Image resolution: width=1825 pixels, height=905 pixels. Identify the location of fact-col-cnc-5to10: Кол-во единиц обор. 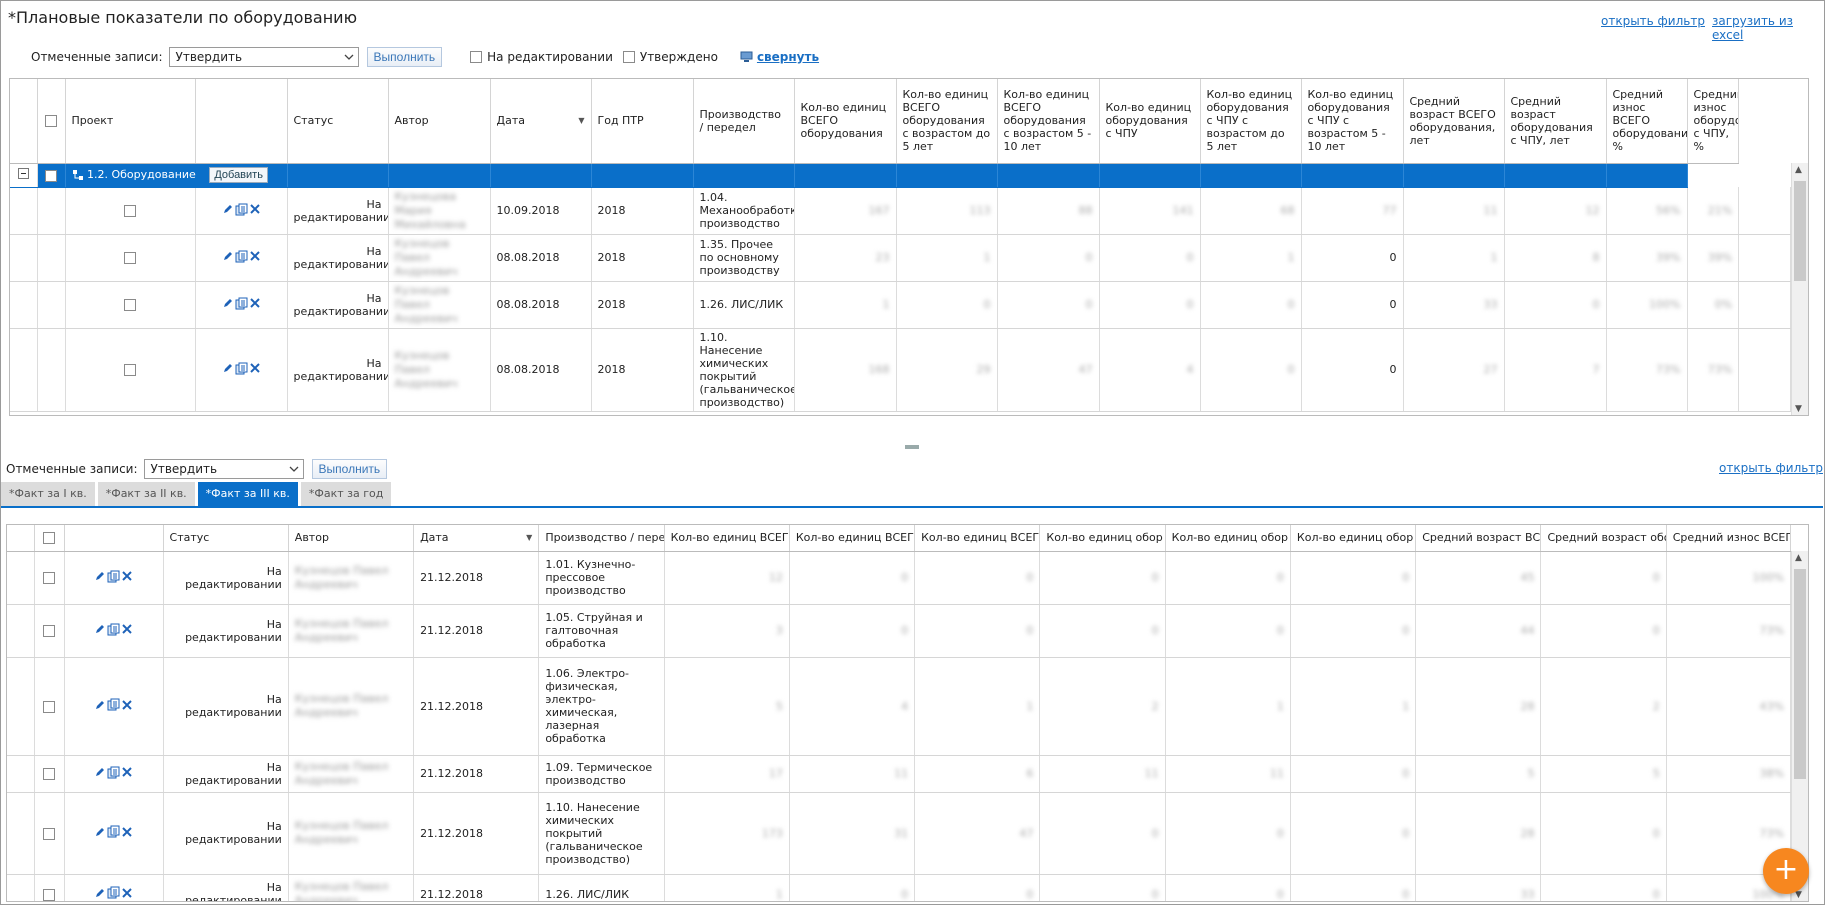
(1353, 538).